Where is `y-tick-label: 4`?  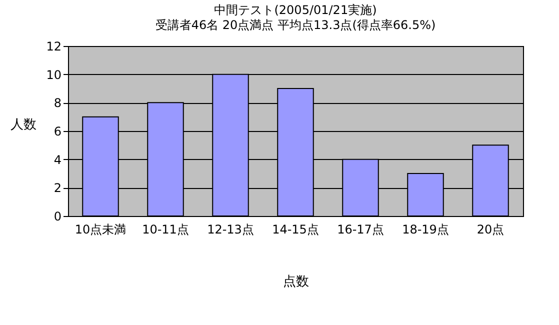 y-tick-label: 4 is located at coordinates (58, 159).